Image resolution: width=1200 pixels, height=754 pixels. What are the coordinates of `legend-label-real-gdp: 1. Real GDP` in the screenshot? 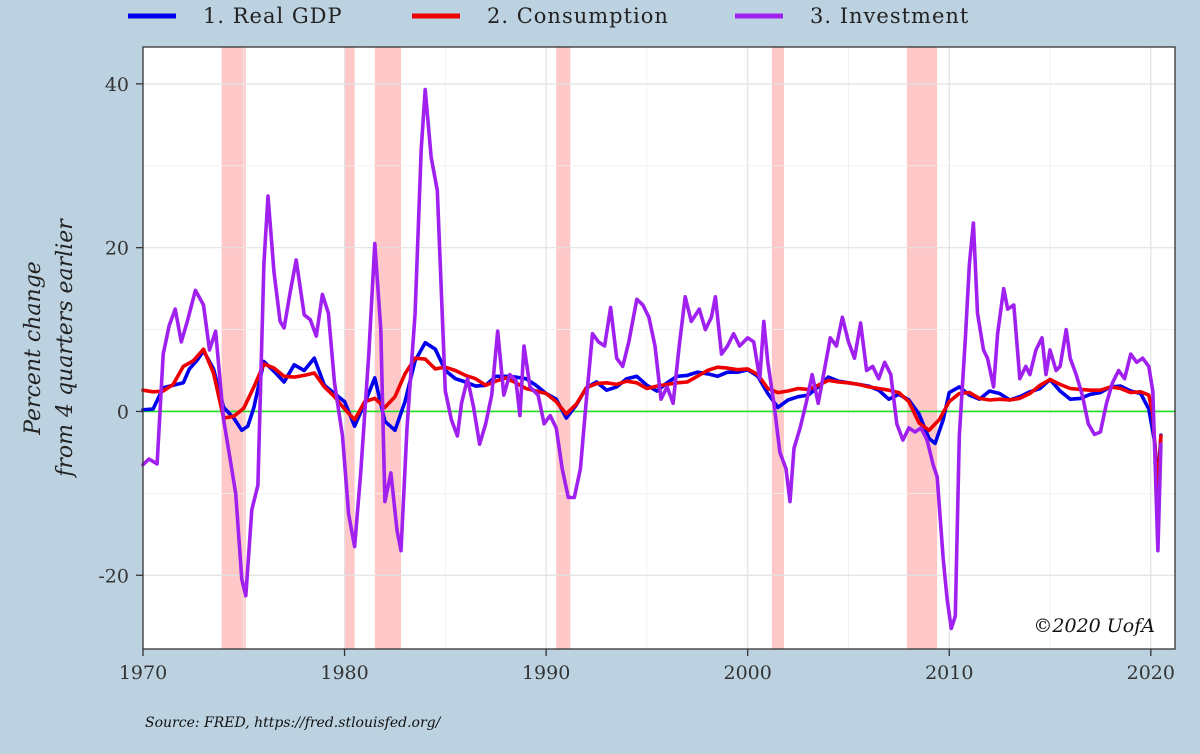 It's located at (273, 16).